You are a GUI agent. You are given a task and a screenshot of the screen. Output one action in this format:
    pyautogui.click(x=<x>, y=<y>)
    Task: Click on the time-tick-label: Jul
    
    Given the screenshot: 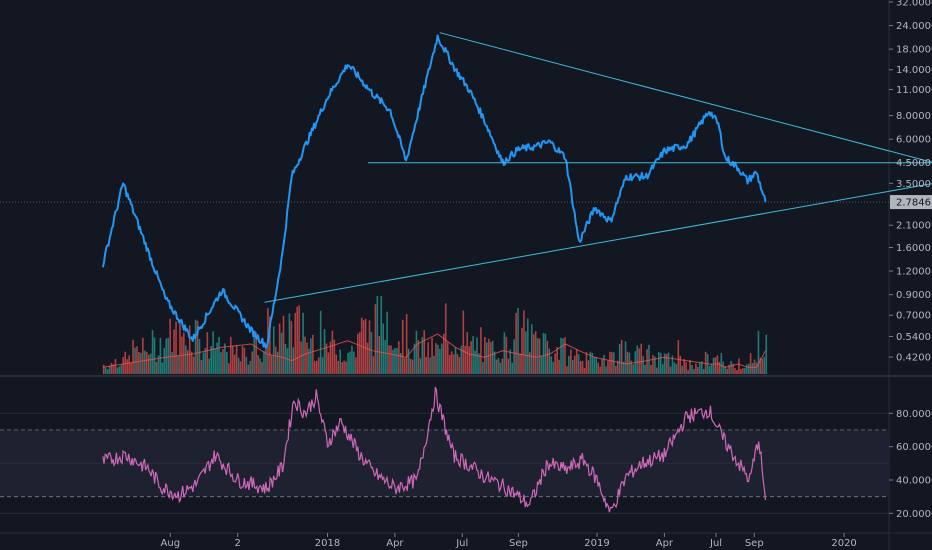 What is the action you would take?
    pyautogui.click(x=715, y=543)
    